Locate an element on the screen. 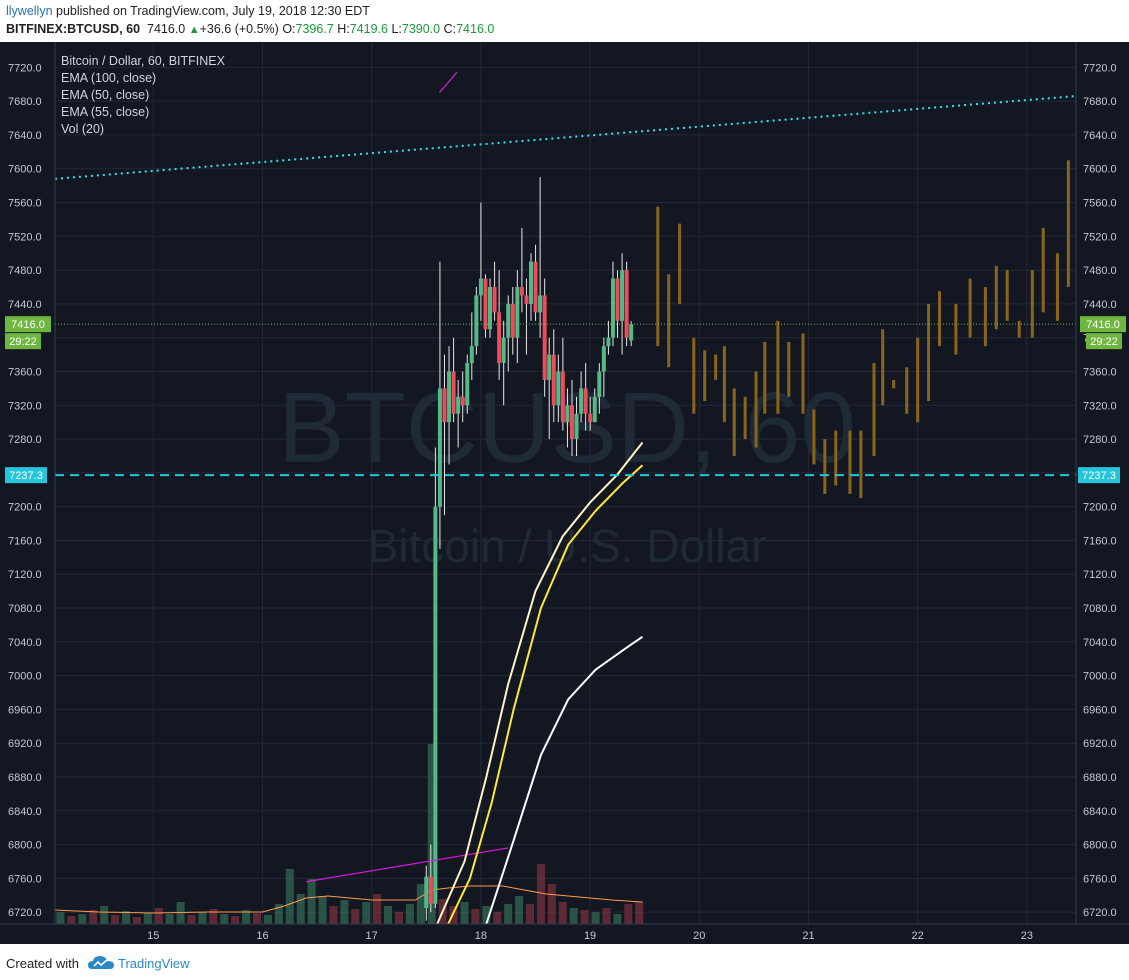  price-tick-label-left: 7720.0 is located at coordinates (25, 68).